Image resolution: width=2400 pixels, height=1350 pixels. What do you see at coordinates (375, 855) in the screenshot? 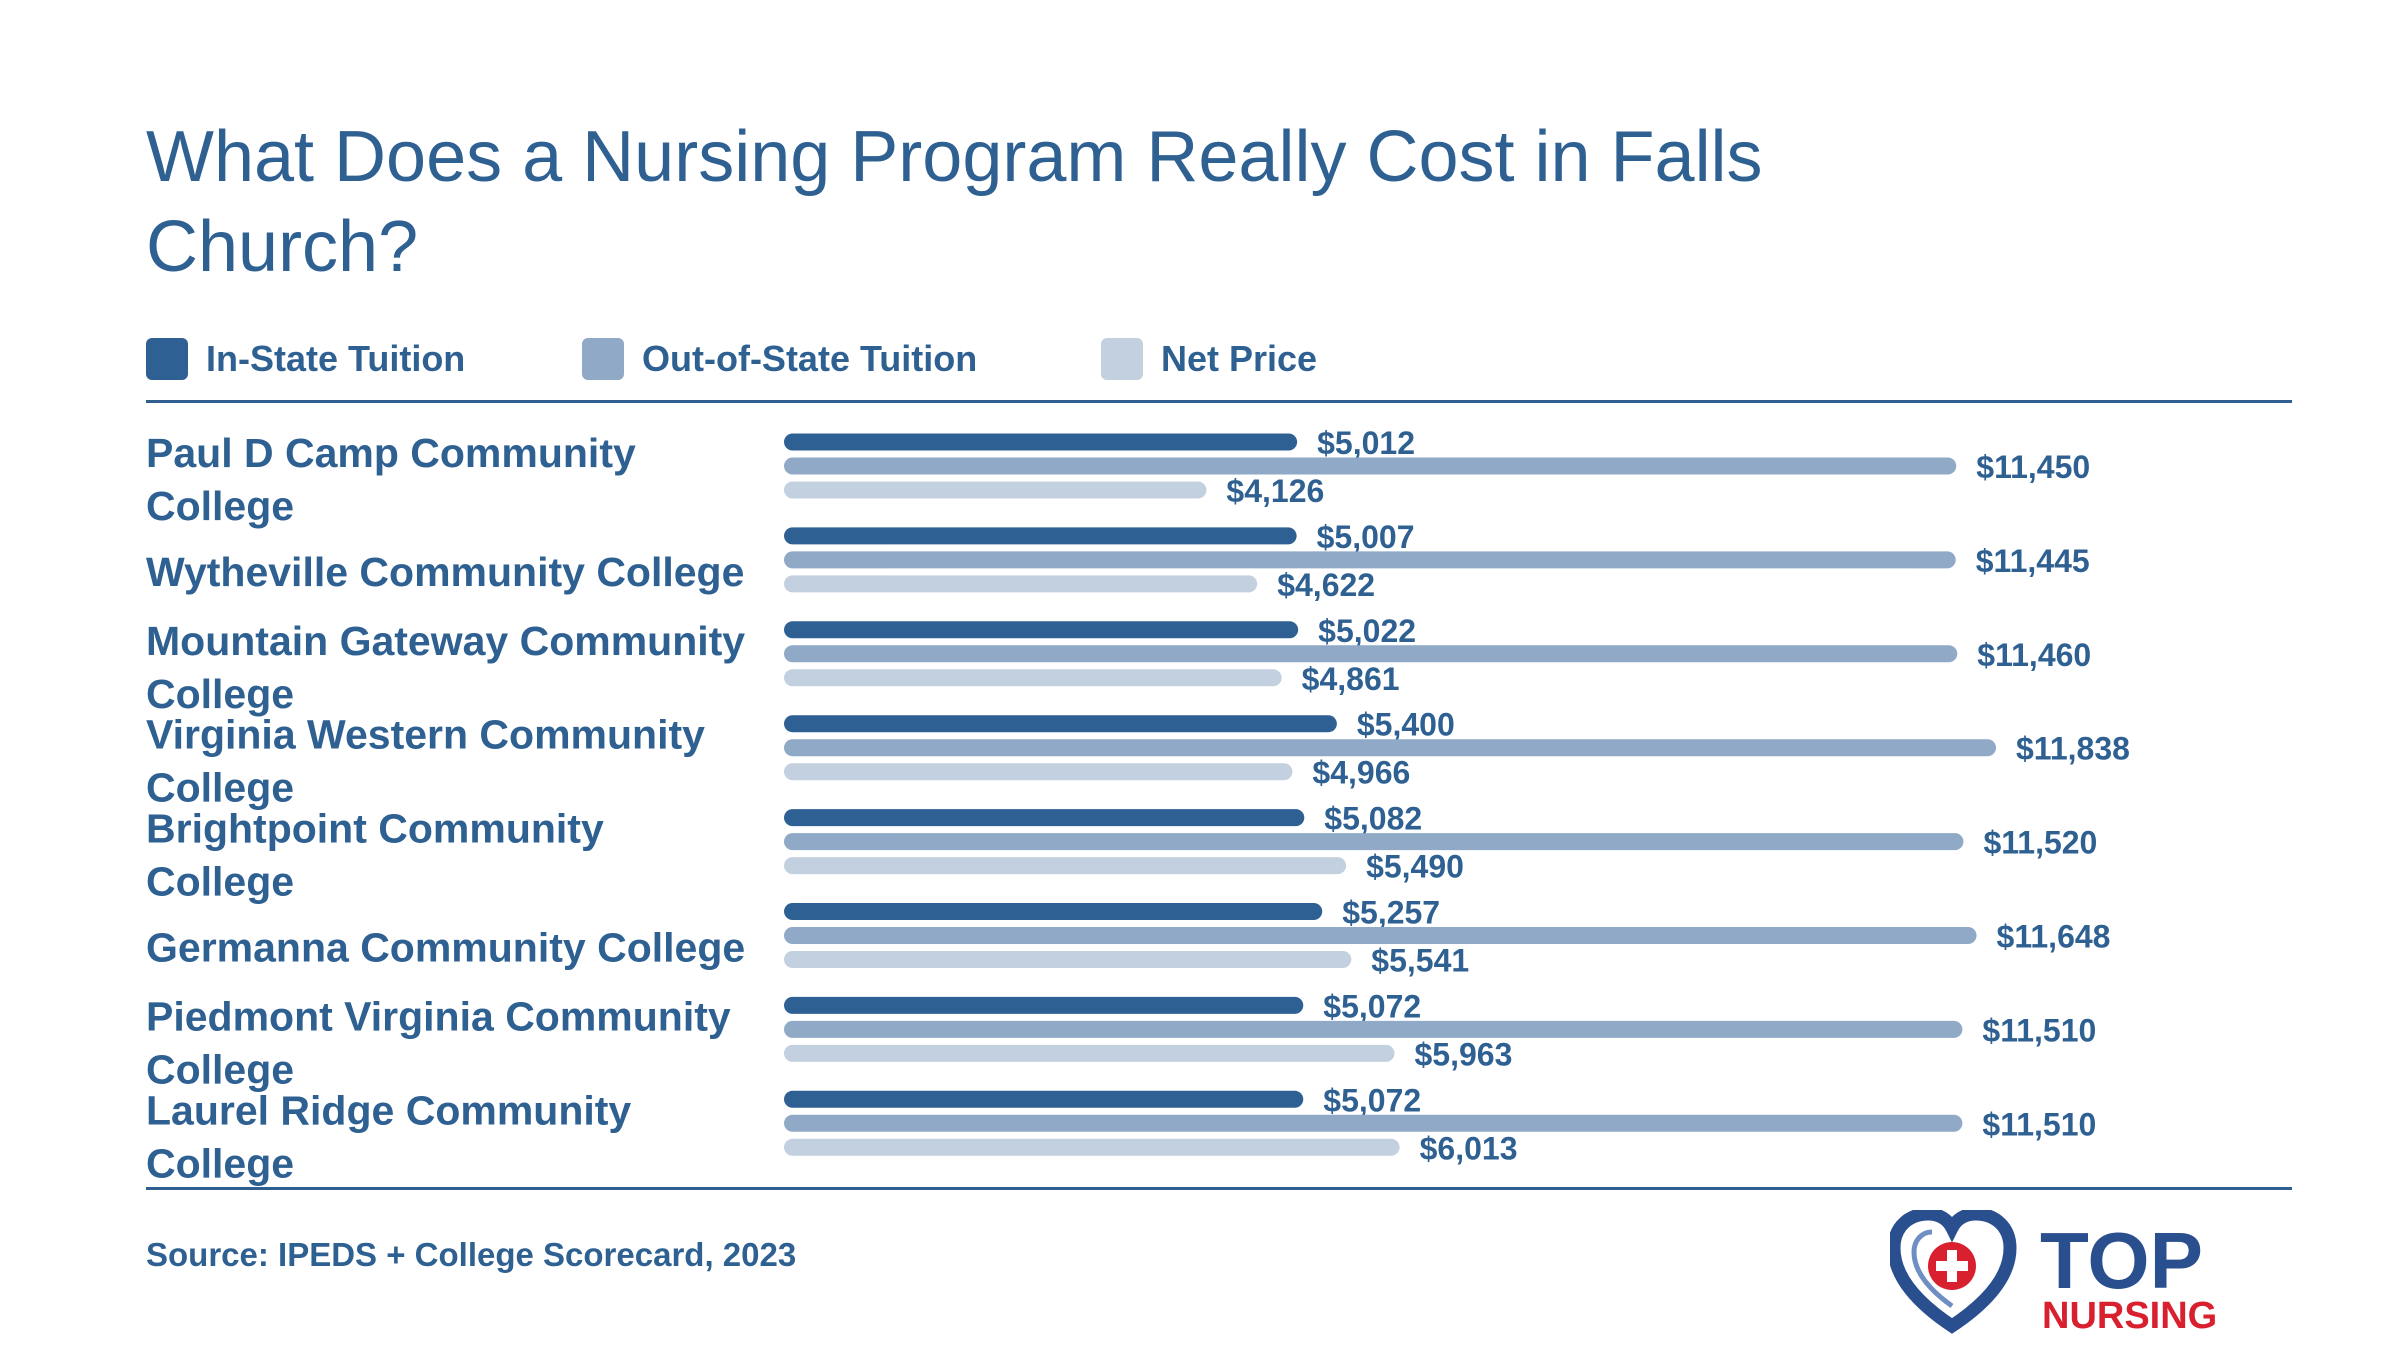
I see `category-label: Brightpoint Community College` at bounding box center [375, 855].